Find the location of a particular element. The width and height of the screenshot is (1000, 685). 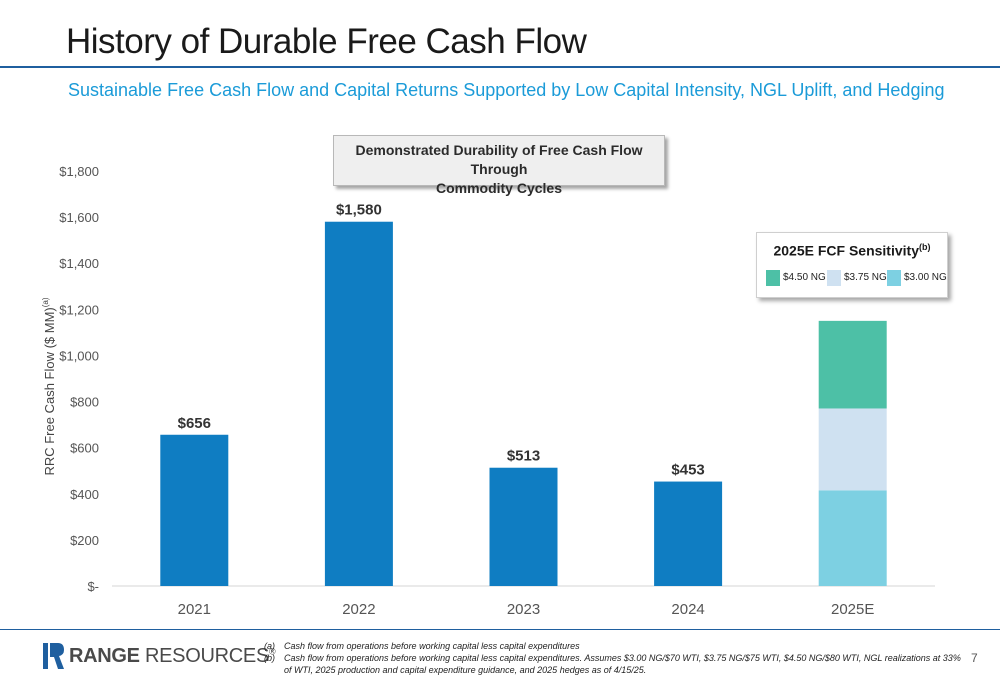

x-tick-label: 2023 is located at coordinates (523, 609).